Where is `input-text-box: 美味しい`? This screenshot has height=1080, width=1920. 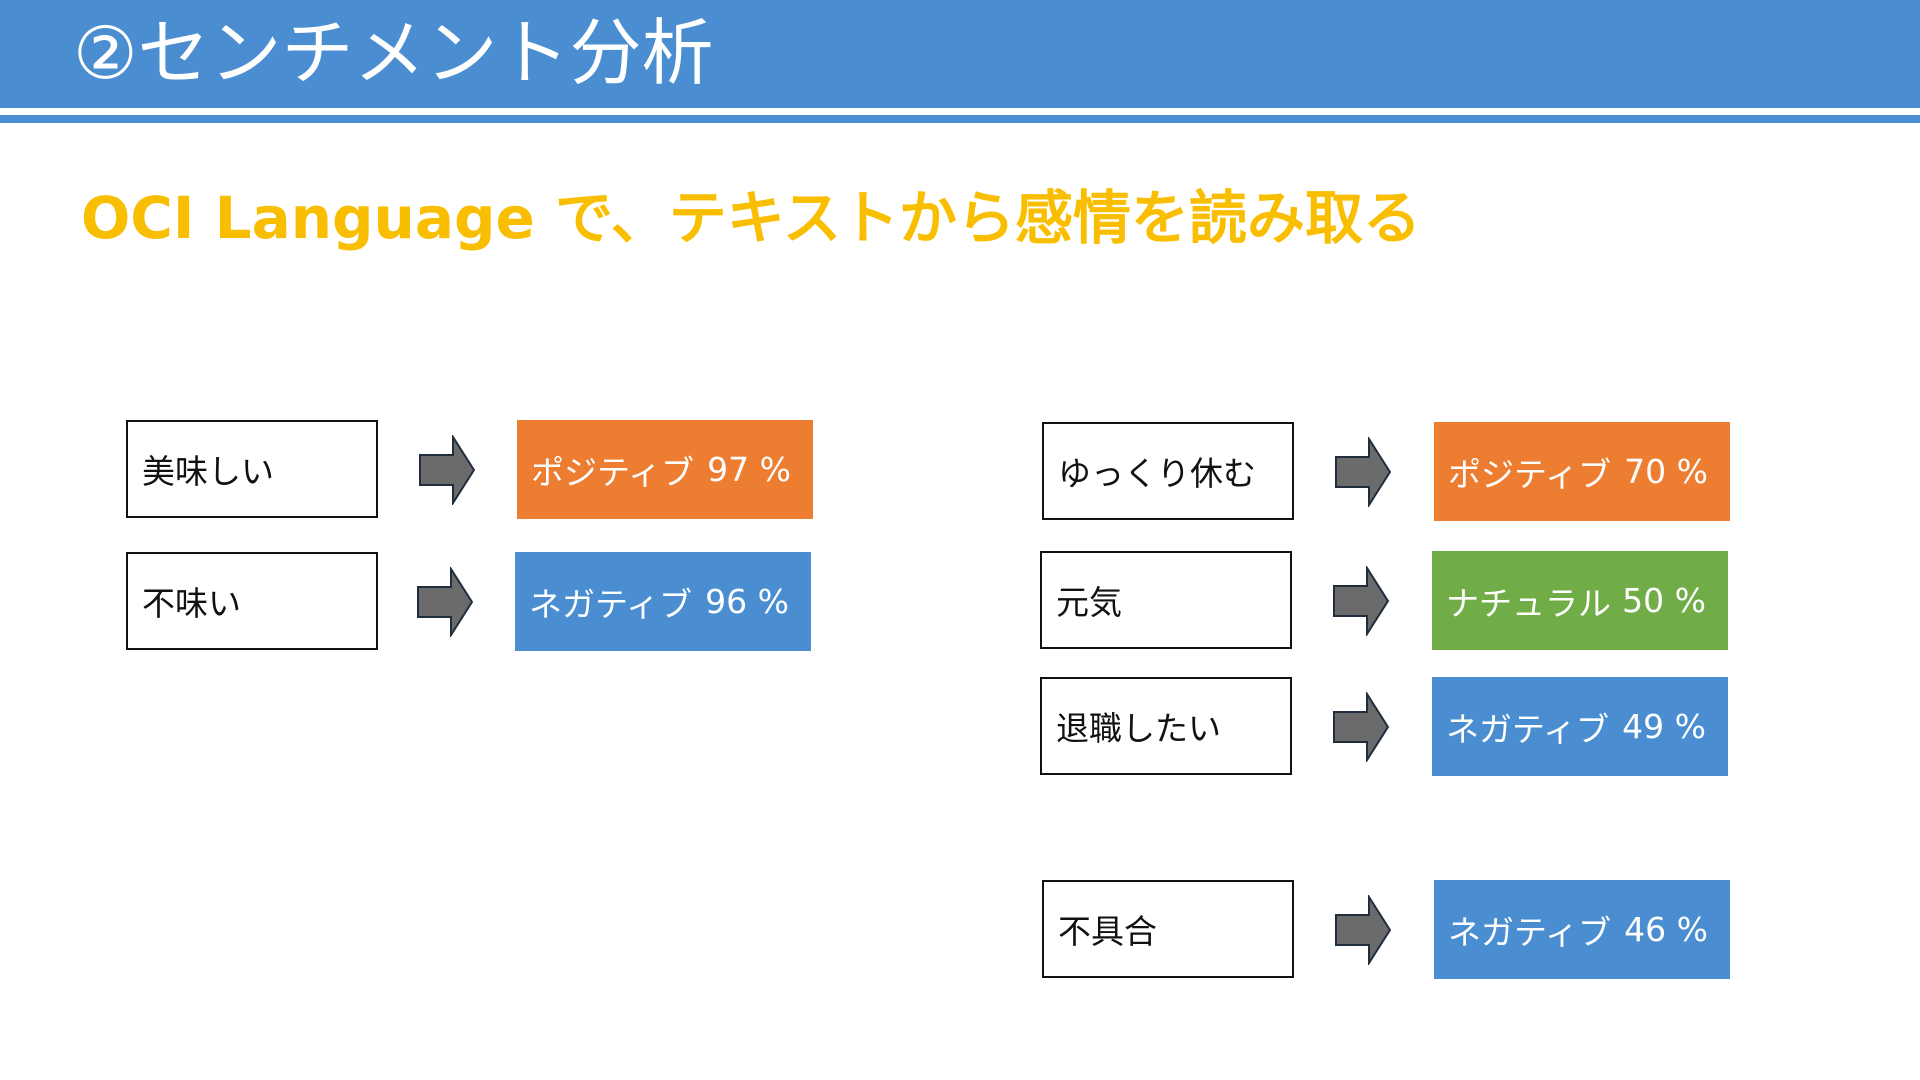
input-text-box: 美味しい is located at coordinates (252, 469).